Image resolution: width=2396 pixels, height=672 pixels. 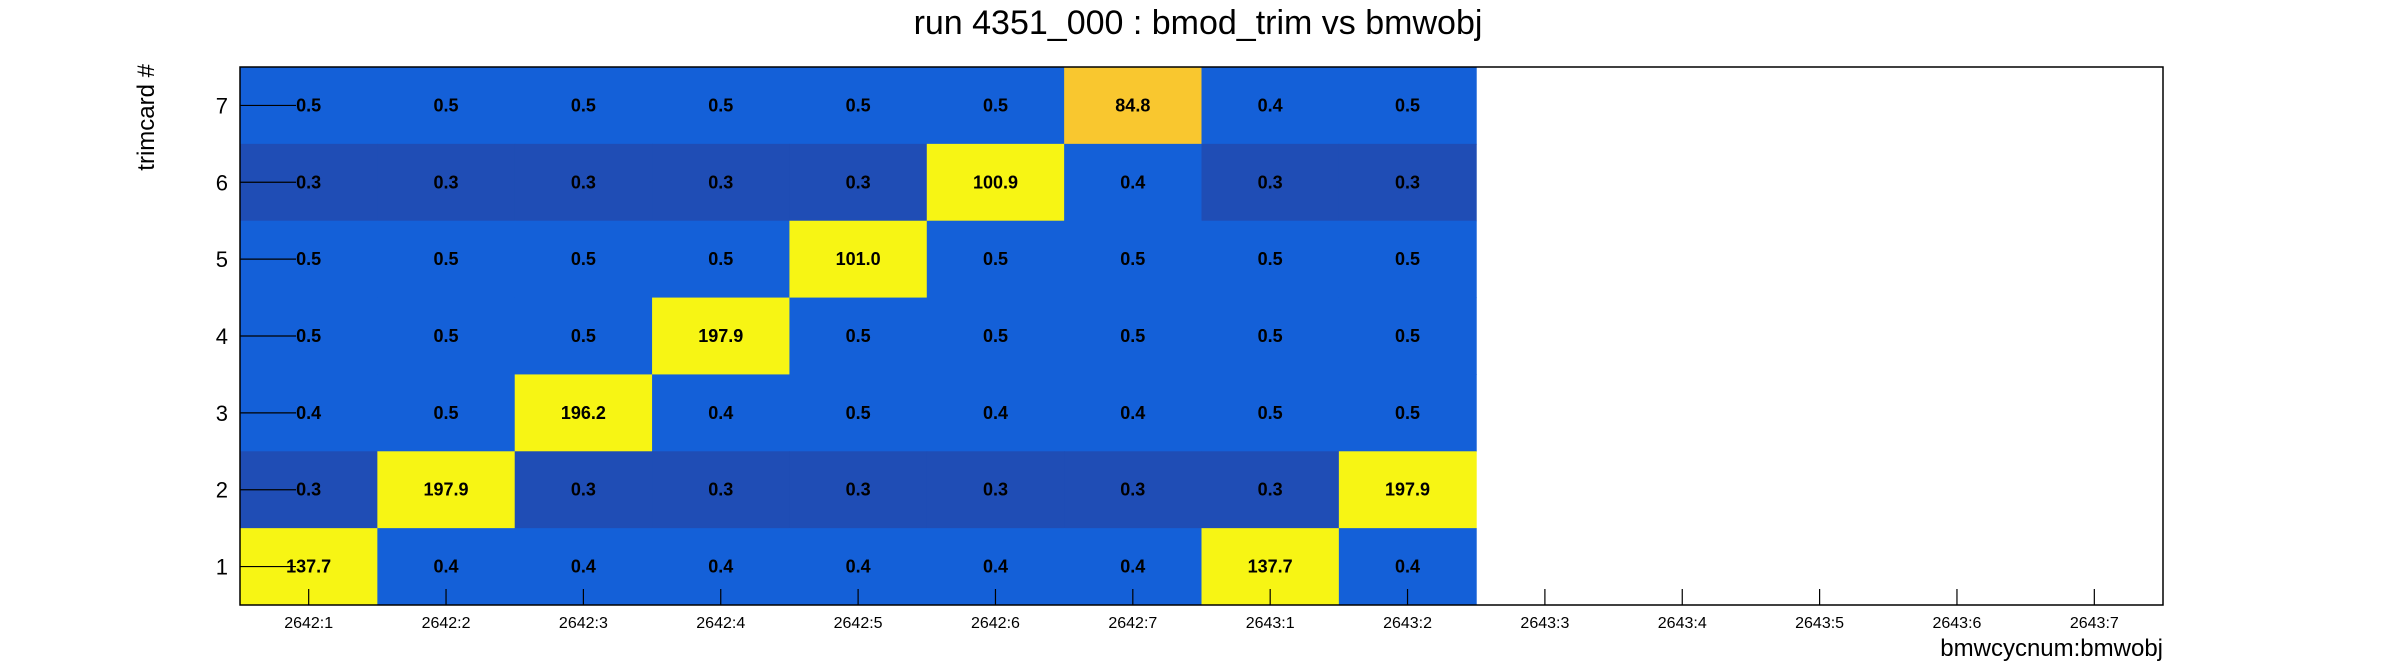 What do you see at coordinates (2051, 648) in the screenshot?
I see `x-axis-title: bmwcycnum:bmwobj` at bounding box center [2051, 648].